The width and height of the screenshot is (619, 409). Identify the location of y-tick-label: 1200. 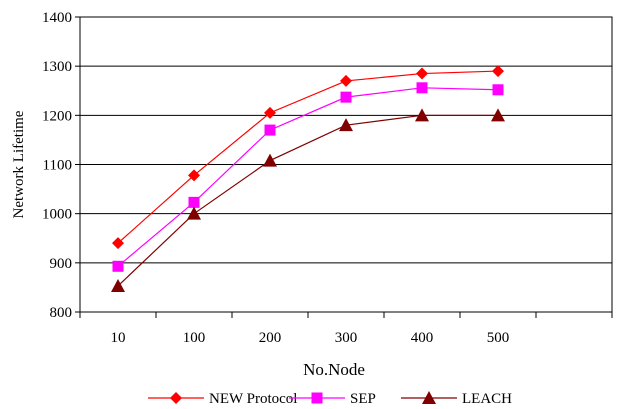
(57, 116).